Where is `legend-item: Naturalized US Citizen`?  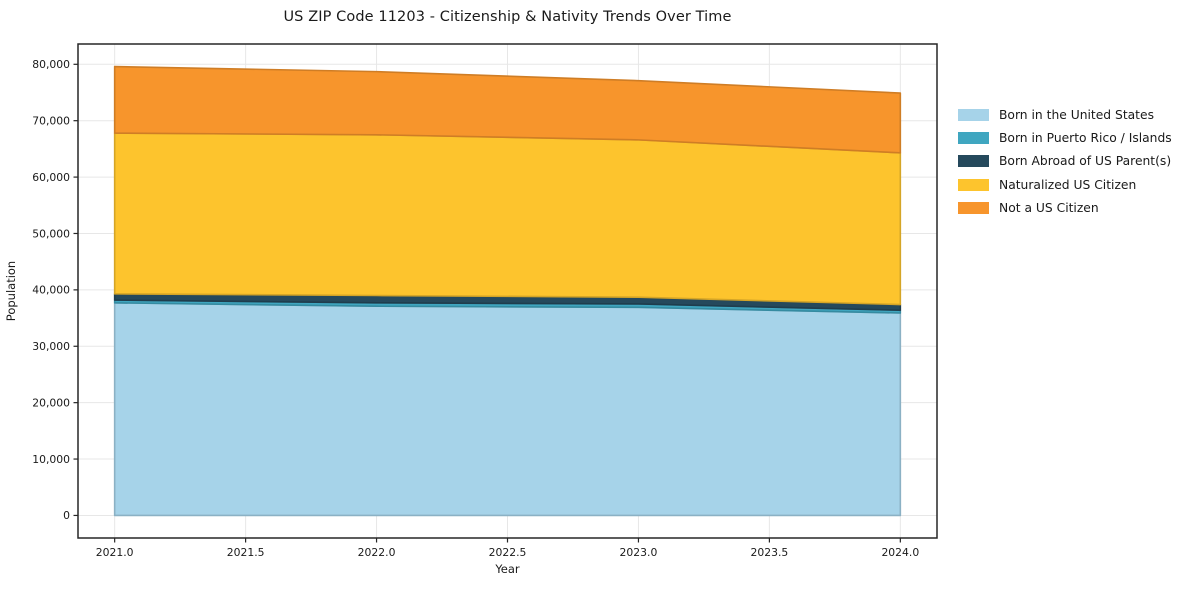
legend-item: Naturalized US Citizen is located at coordinates (1065, 184).